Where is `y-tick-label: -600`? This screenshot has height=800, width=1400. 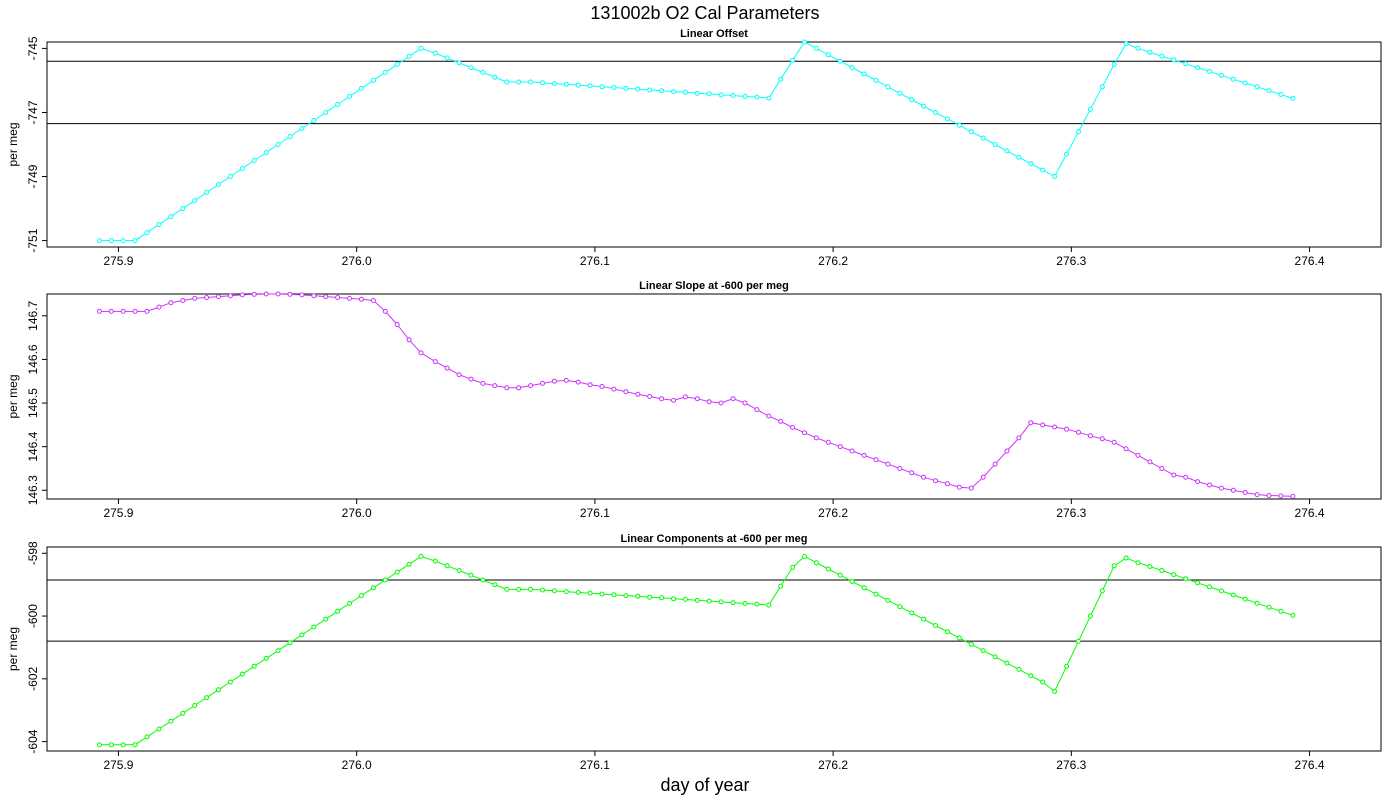
y-tick-label: -600 is located at coordinates (33, 616).